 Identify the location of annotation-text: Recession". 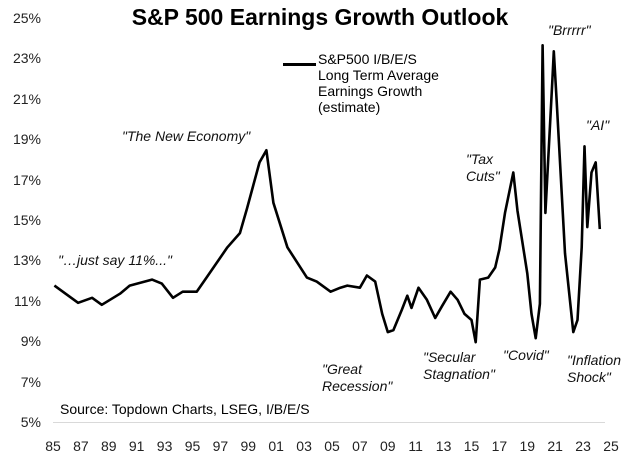
(357, 386).